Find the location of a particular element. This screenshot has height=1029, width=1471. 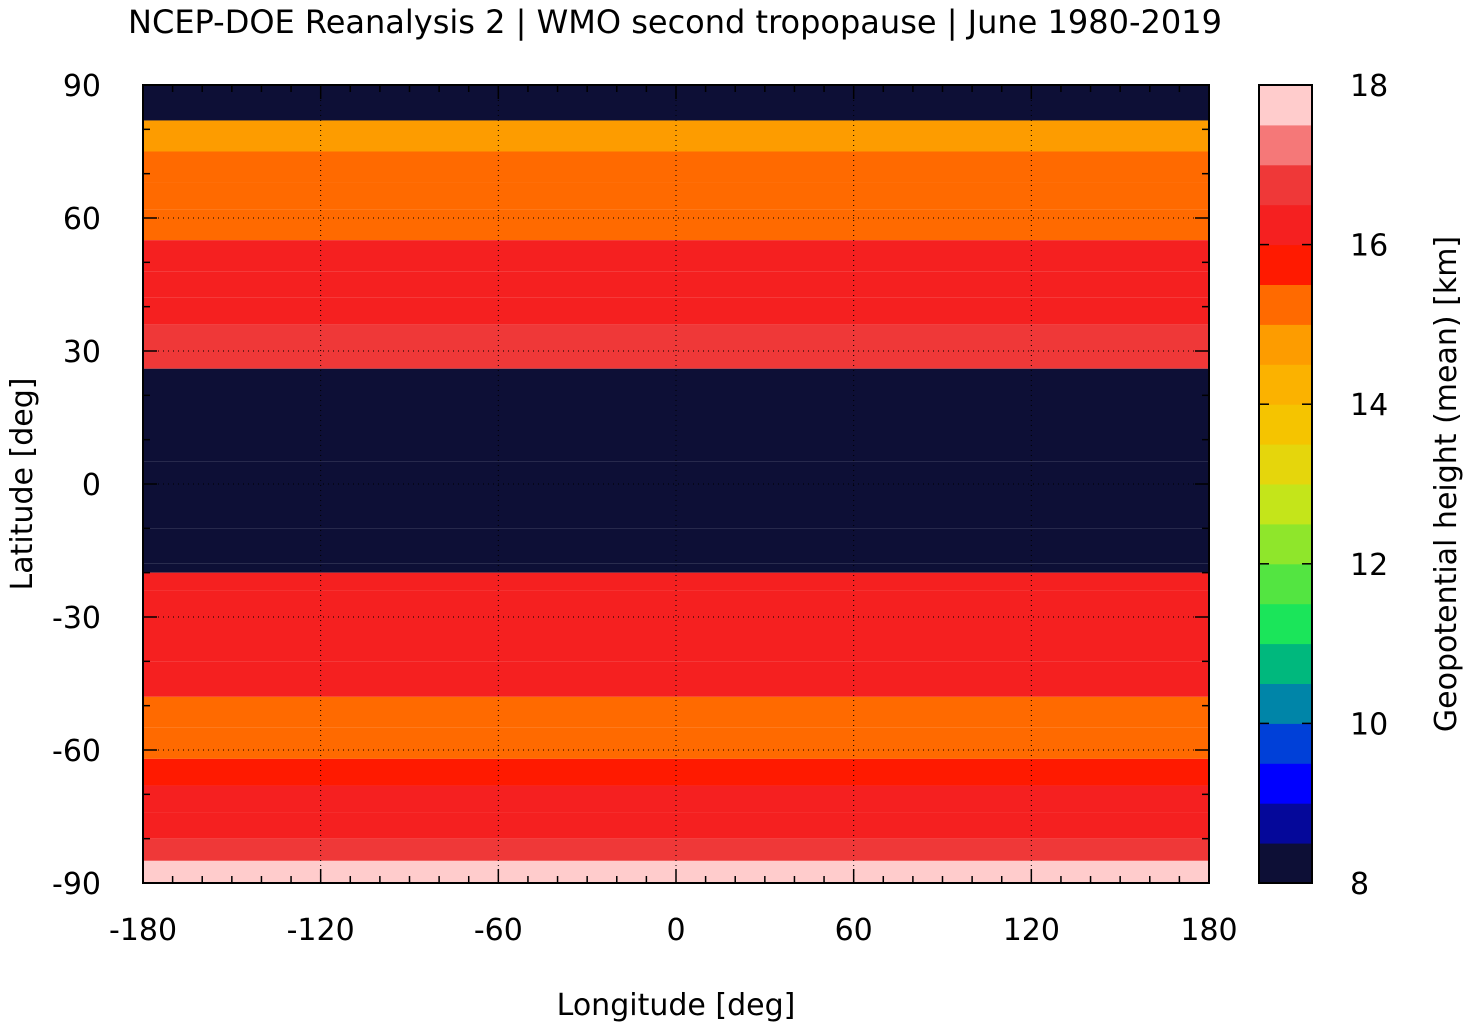

y-tick-label: -60 is located at coordinates (76, 751).